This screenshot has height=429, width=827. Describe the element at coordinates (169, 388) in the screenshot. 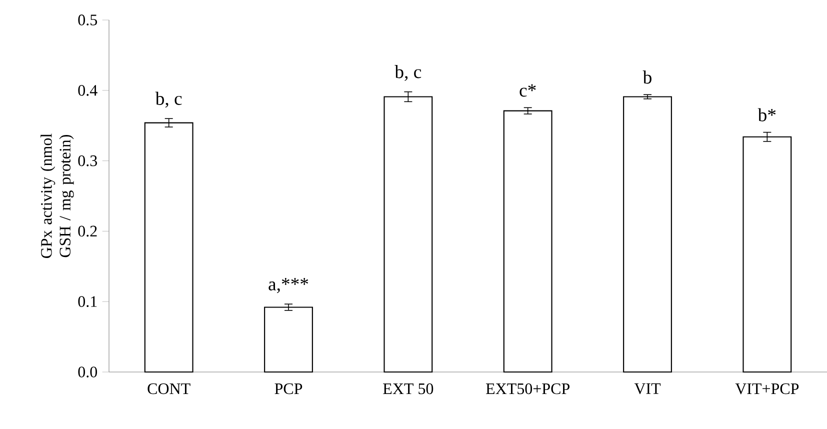

I see `x-tick-label: CONT` at that location.